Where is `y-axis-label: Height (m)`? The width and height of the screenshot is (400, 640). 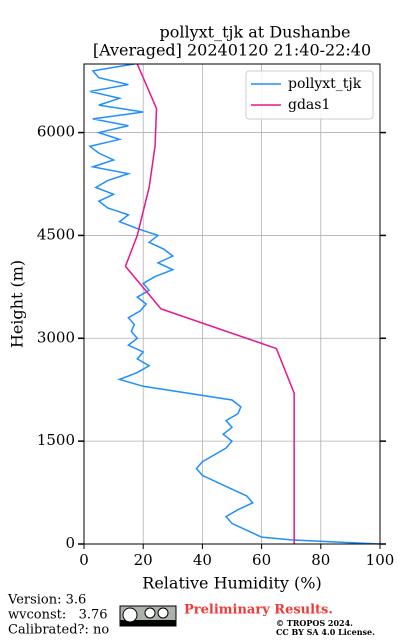
y-axis-label: Height (m) is located at coordinates (17, 304).